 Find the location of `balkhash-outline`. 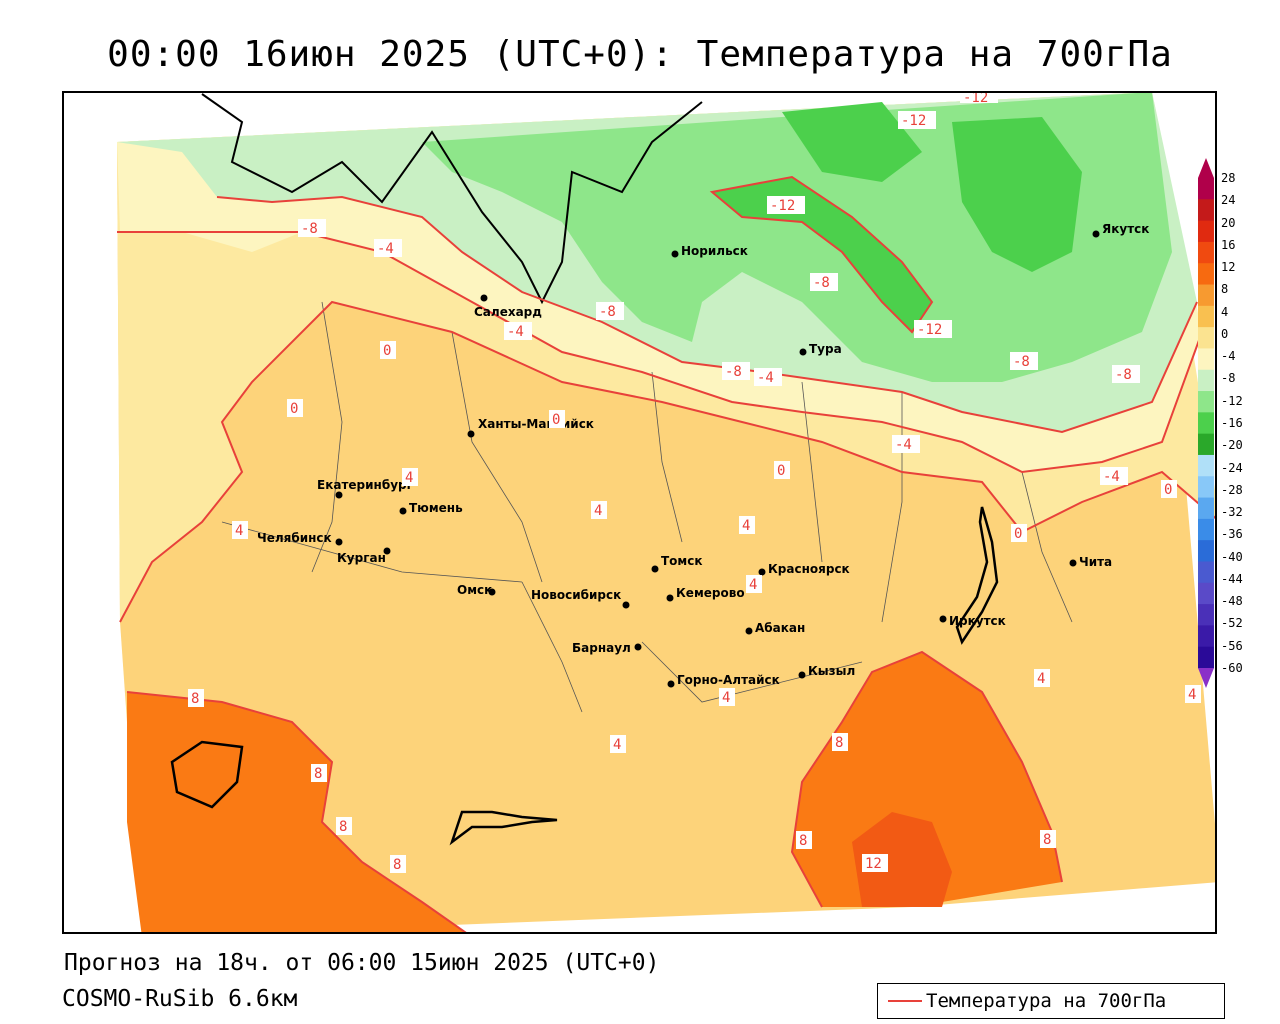

balkhash-outline is located at coordinates (503, 828).